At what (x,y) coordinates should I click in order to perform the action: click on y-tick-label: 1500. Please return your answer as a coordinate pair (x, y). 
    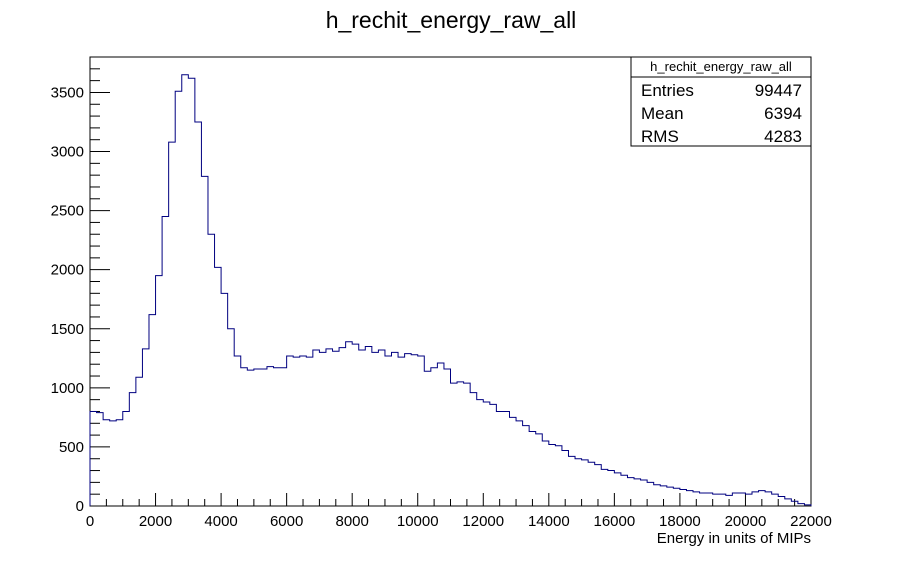
    Looking at the image, I should click on (67, 329).